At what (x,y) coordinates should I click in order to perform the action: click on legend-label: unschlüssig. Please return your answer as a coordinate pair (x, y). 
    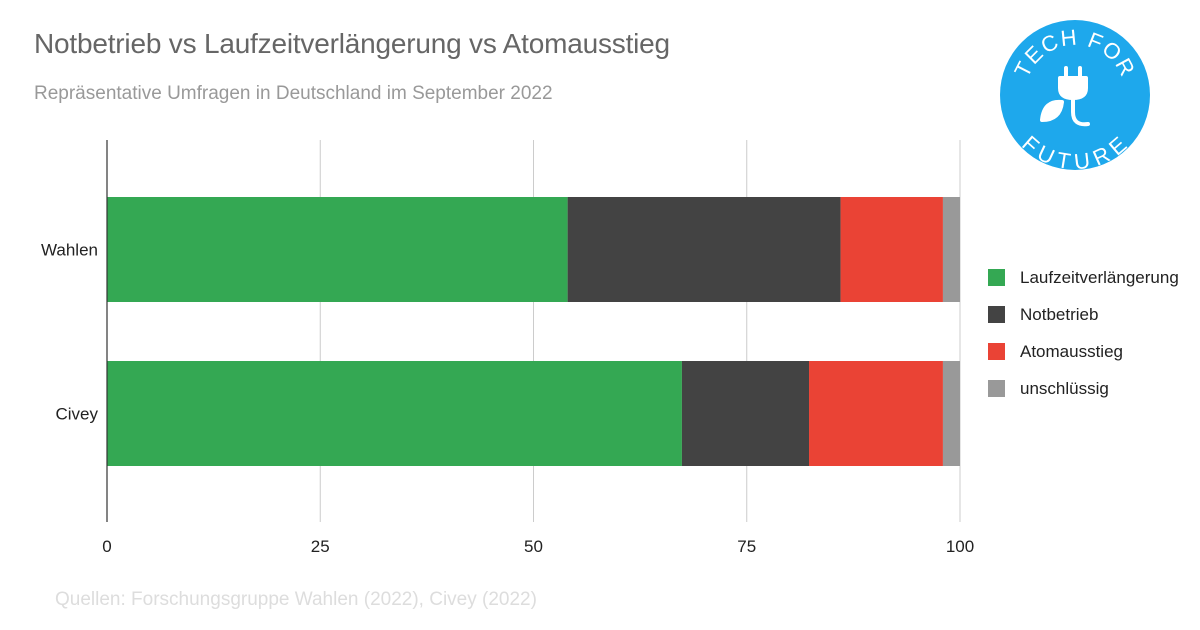
    Looking at the image, I should click on (1064, 388).